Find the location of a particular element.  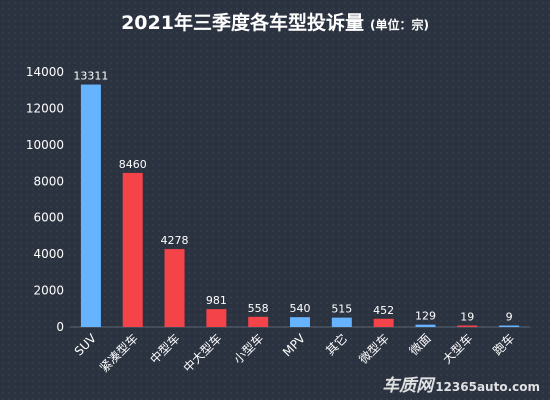

y-tick-label: 12000 is located at coordinates (45, 108).